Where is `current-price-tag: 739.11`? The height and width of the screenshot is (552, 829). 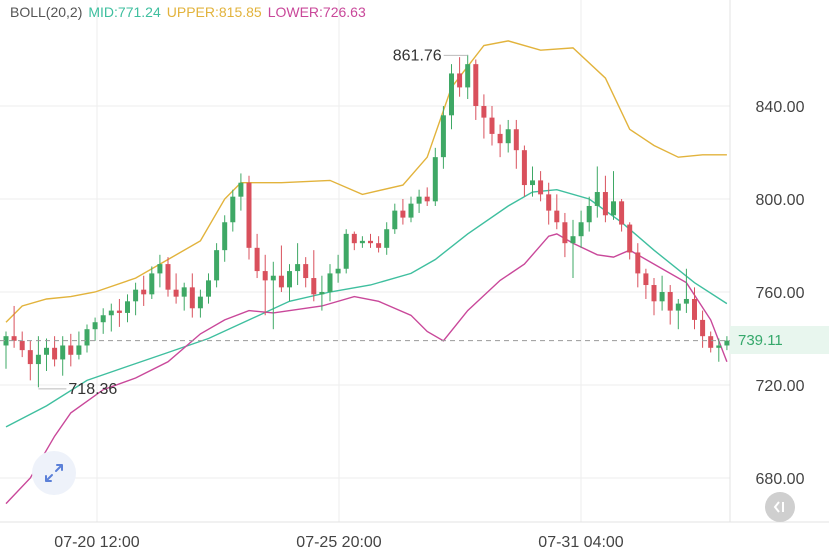
current-price-tag: 739.11 is located at coordinates (779, 340).